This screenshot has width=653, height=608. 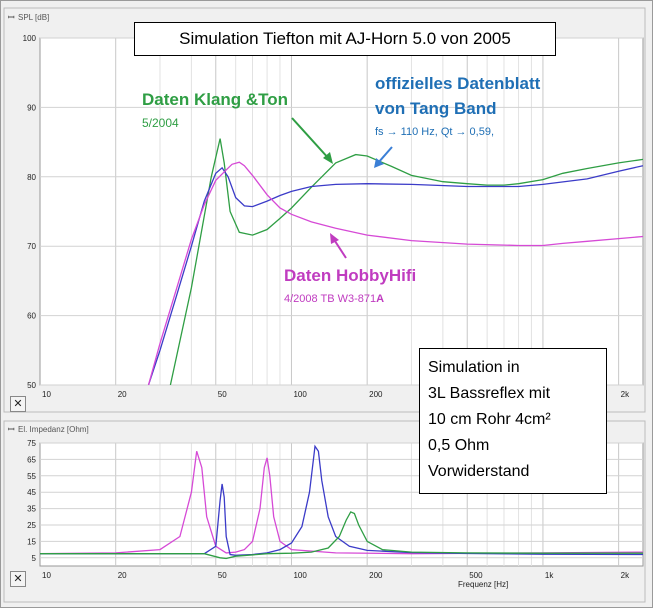 What do you see at coordinates (31, 525) in the screenshot?
I see `y-tick-label: 25` at bounding box center [31, 525].